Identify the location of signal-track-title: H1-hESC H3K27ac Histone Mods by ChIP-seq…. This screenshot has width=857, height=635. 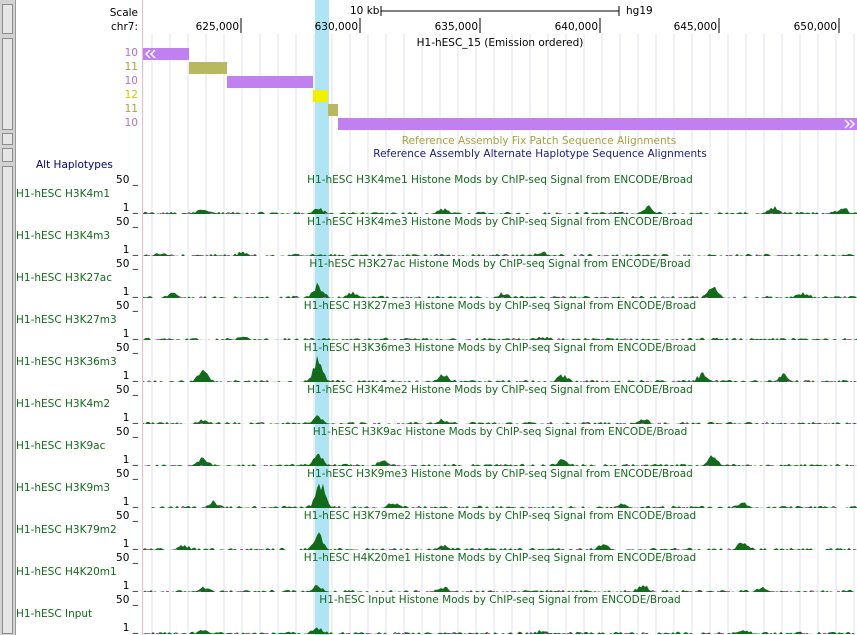
(500, 264).